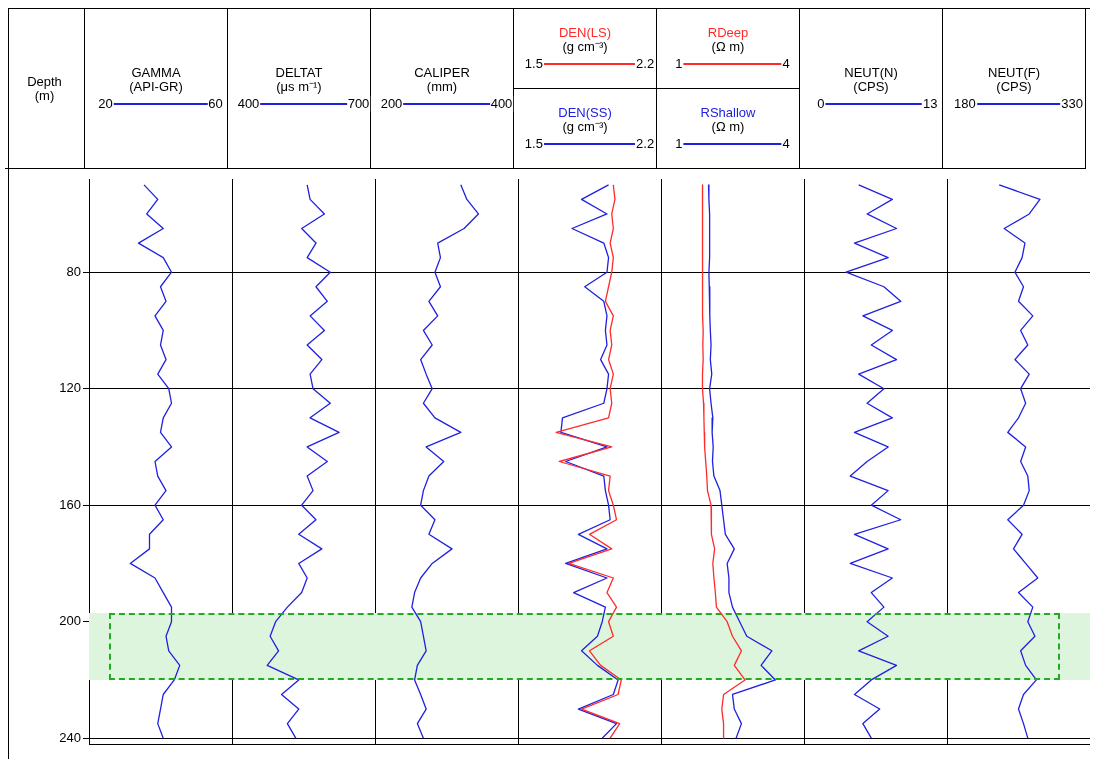 The image size is (1099, 782). I want to click on chart-title: NEUT(N), so click(871, 72).